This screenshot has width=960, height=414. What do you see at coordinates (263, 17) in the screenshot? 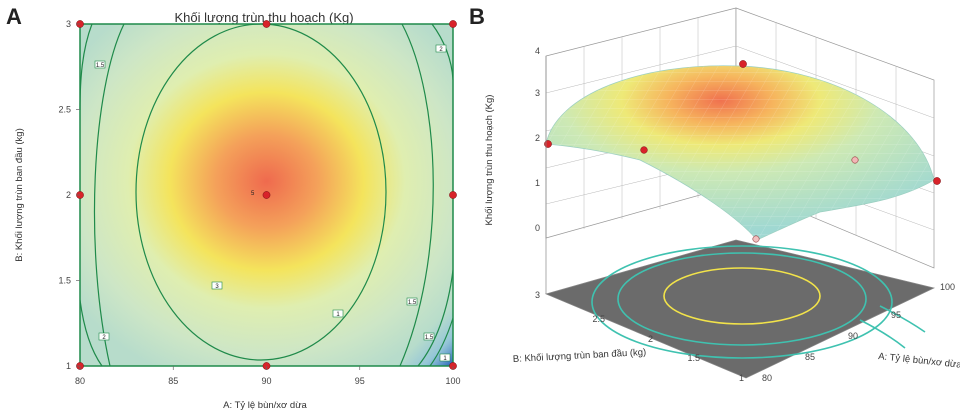
I see `contour-title: Khối lượng trùn thu hoạch (Kg)` at bounding box center [263, 17].